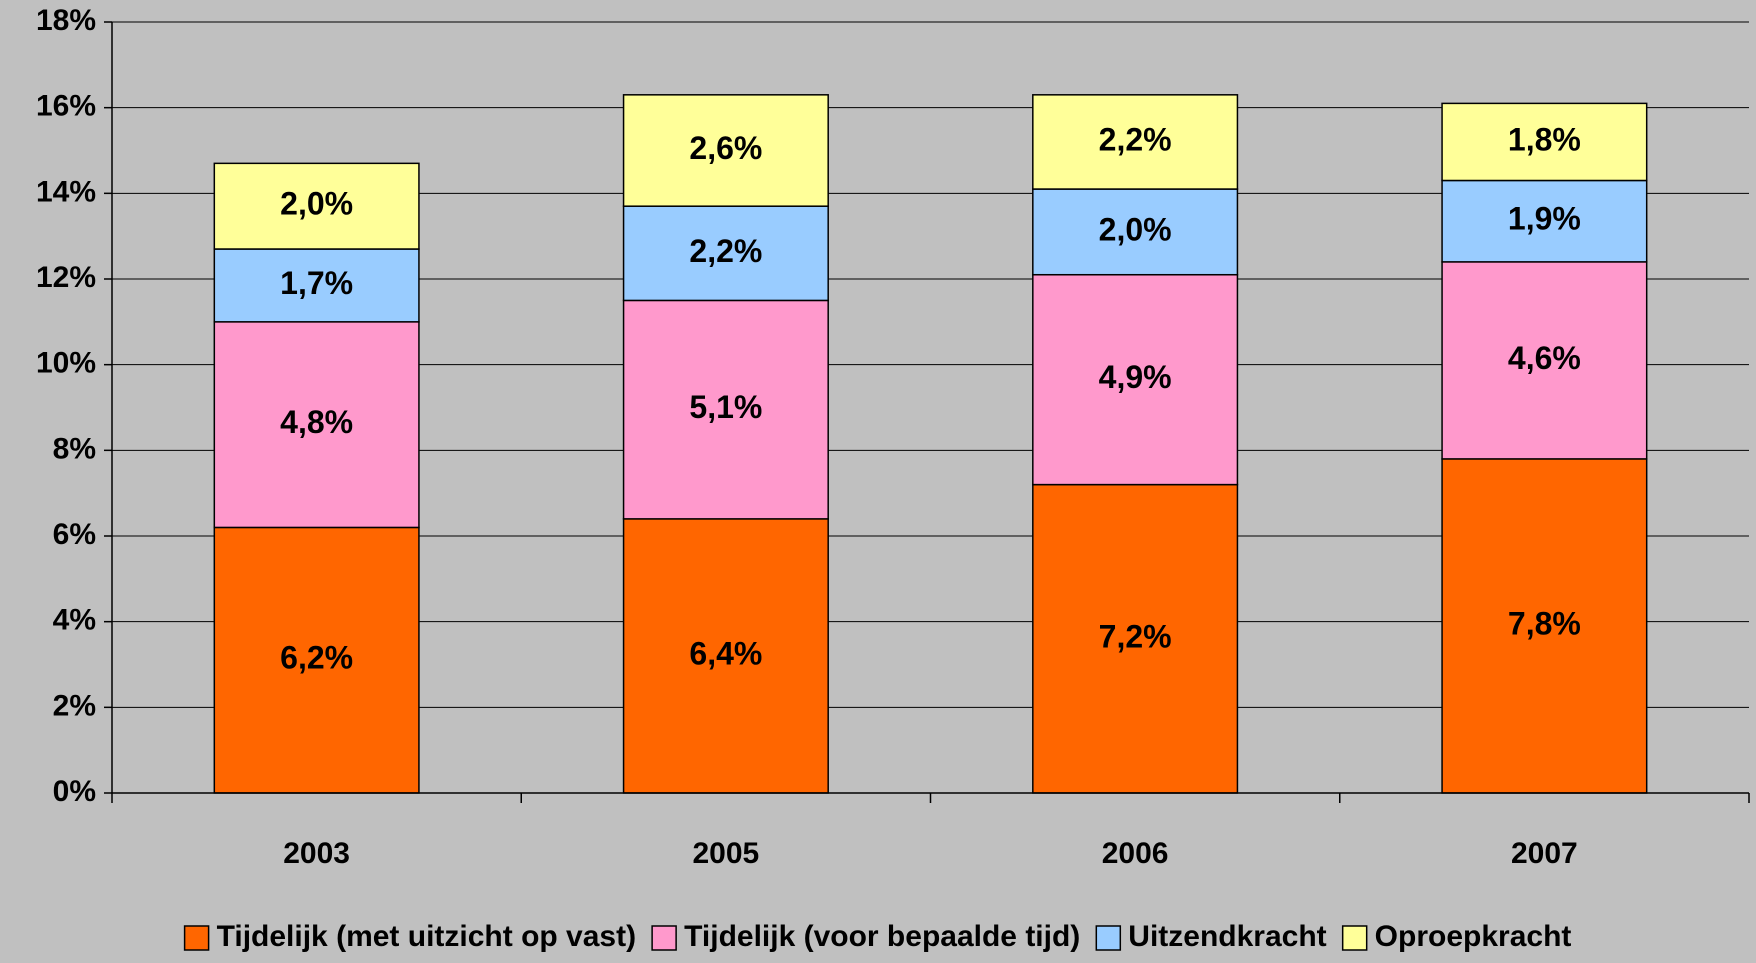  What do you see at coordinates (74, 534) in the screenshot?
I see `y-tick-label: 6%` at bounding box center [74, 534].